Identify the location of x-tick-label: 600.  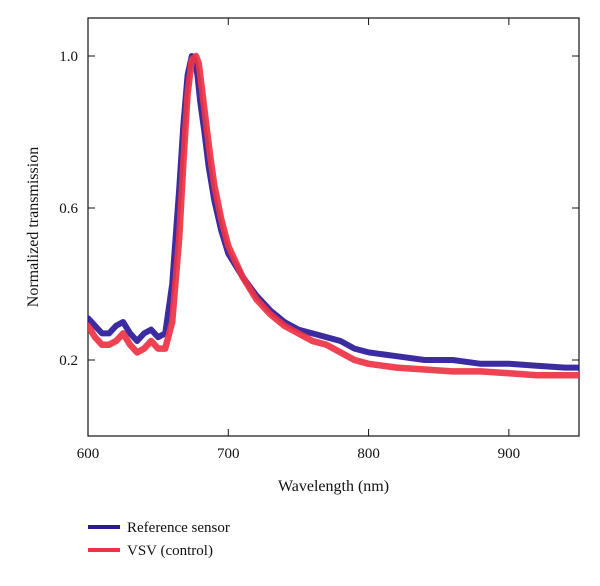
(88, 454).